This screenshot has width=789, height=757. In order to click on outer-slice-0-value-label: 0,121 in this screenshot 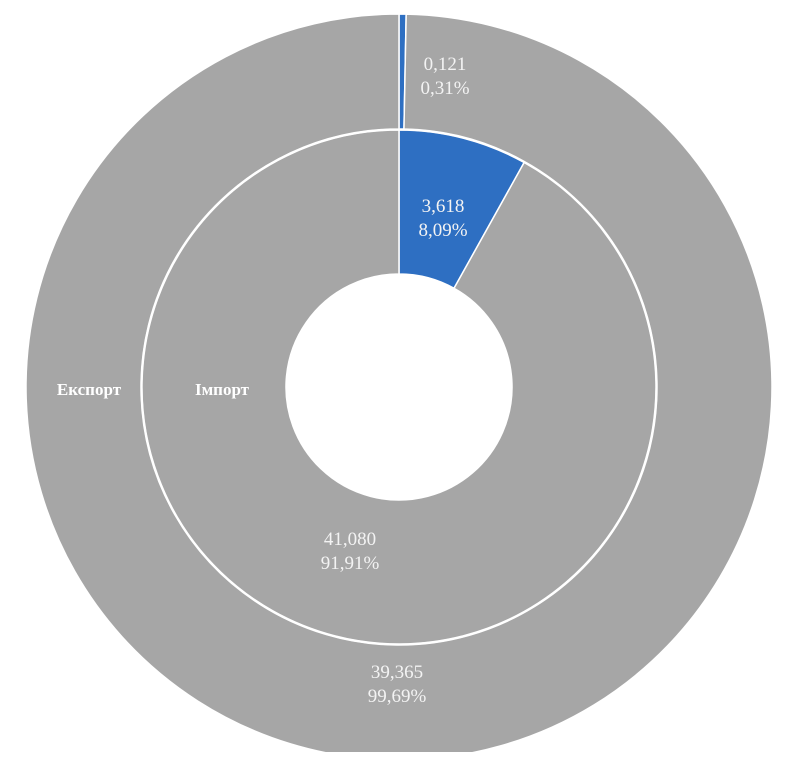, I will do `click(445, 64)`.